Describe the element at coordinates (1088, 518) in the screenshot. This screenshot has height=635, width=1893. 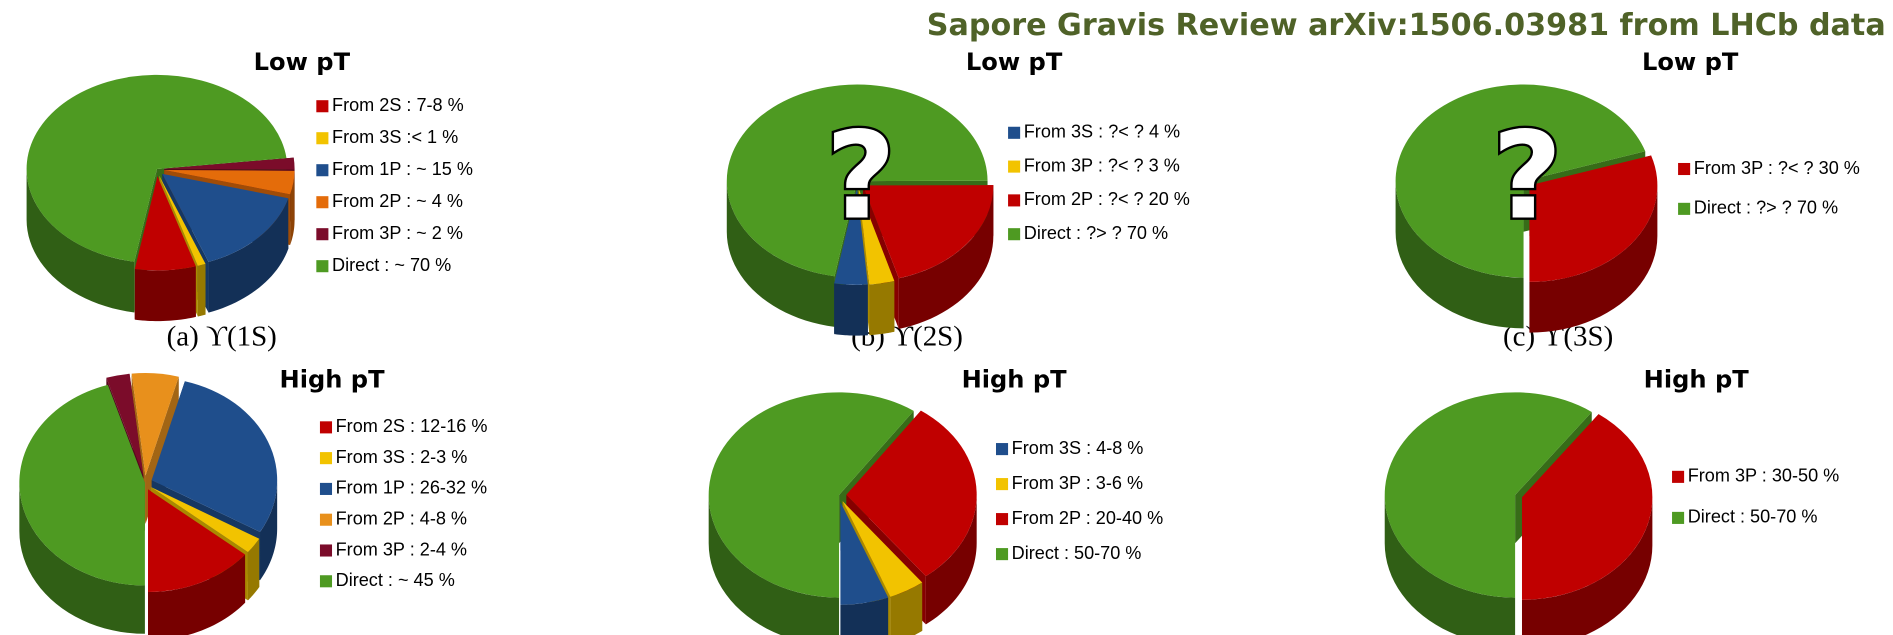
I see `legend-label: From 2P : 20-40 %` at that location.